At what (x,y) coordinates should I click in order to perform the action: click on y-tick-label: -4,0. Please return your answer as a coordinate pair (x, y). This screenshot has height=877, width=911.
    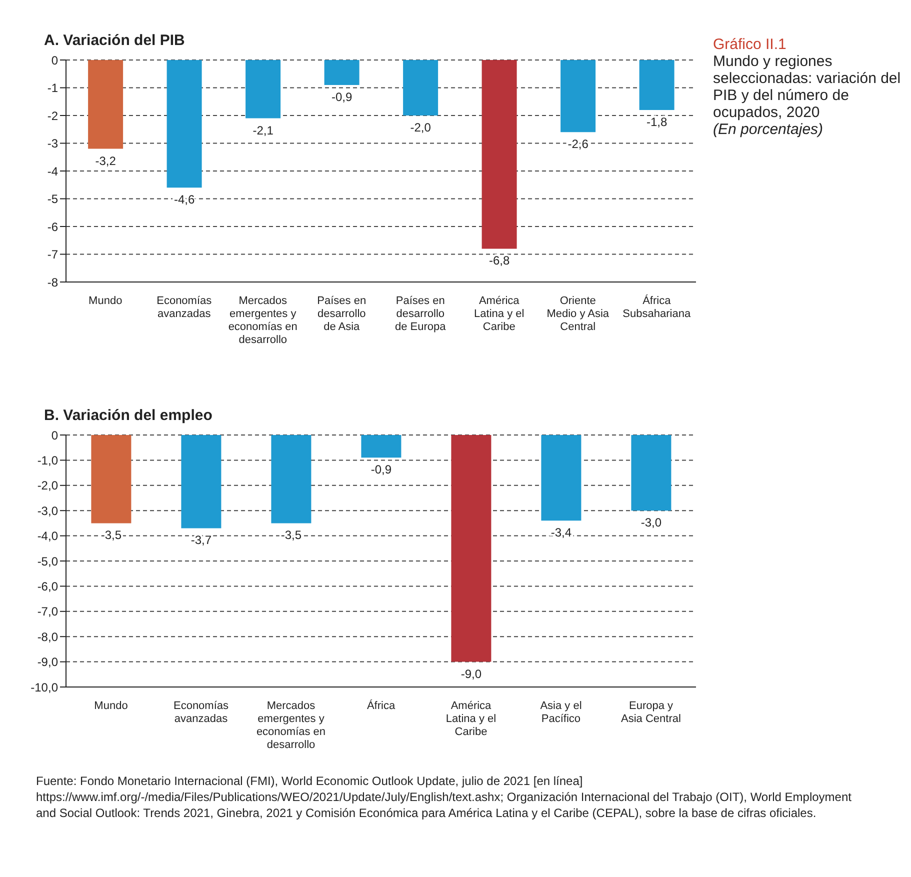
    Looking at the image, I should click on (47, 536).